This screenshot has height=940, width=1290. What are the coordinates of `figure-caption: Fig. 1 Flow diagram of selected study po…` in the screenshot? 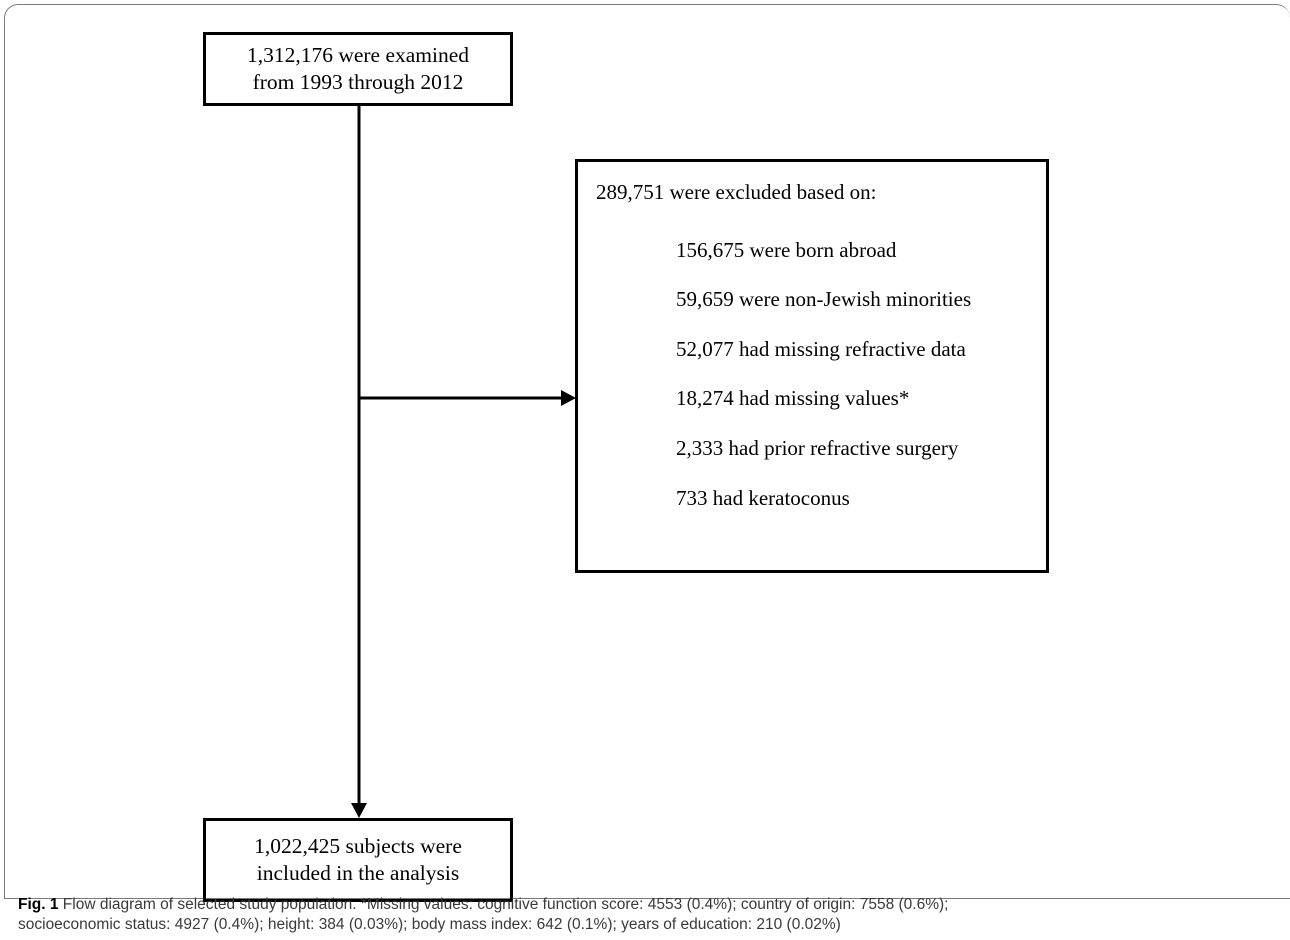 It's located at (648, 915).